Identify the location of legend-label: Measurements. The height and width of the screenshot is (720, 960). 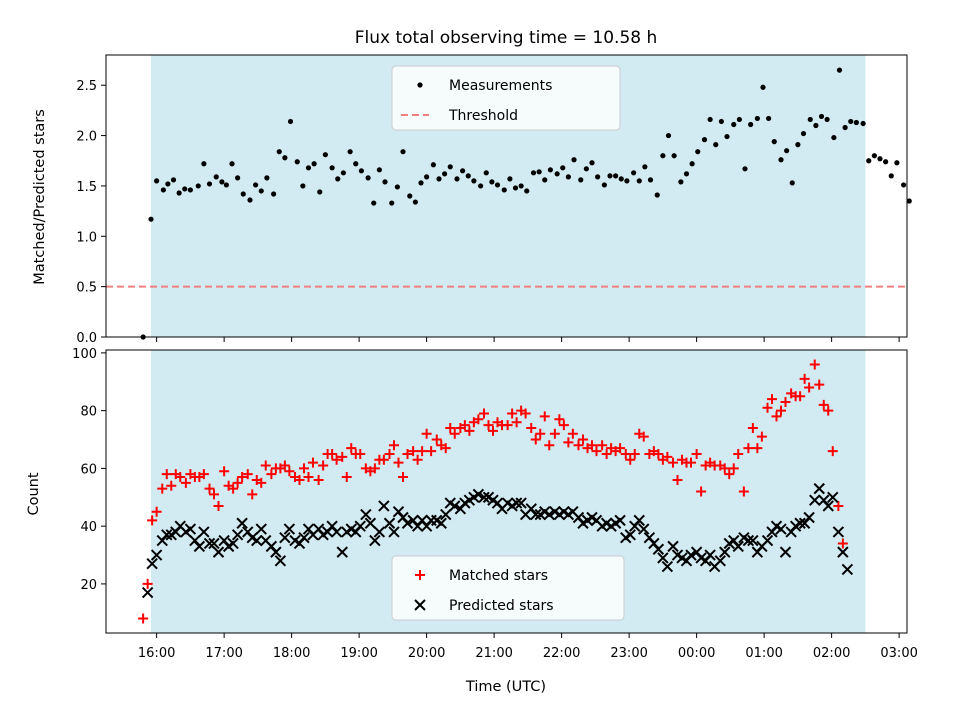
(500, 86).